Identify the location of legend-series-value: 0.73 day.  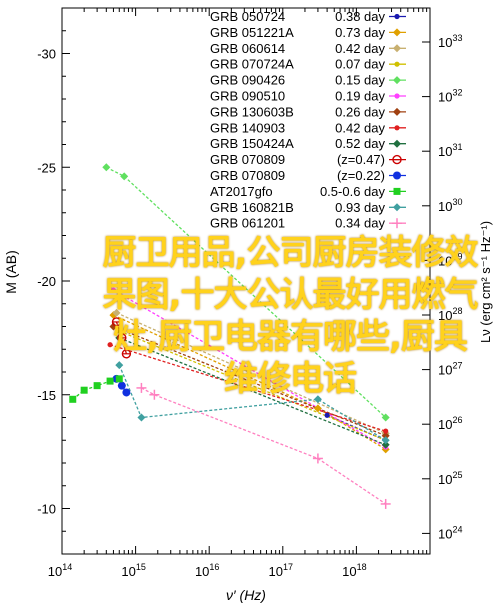
(360, 32).